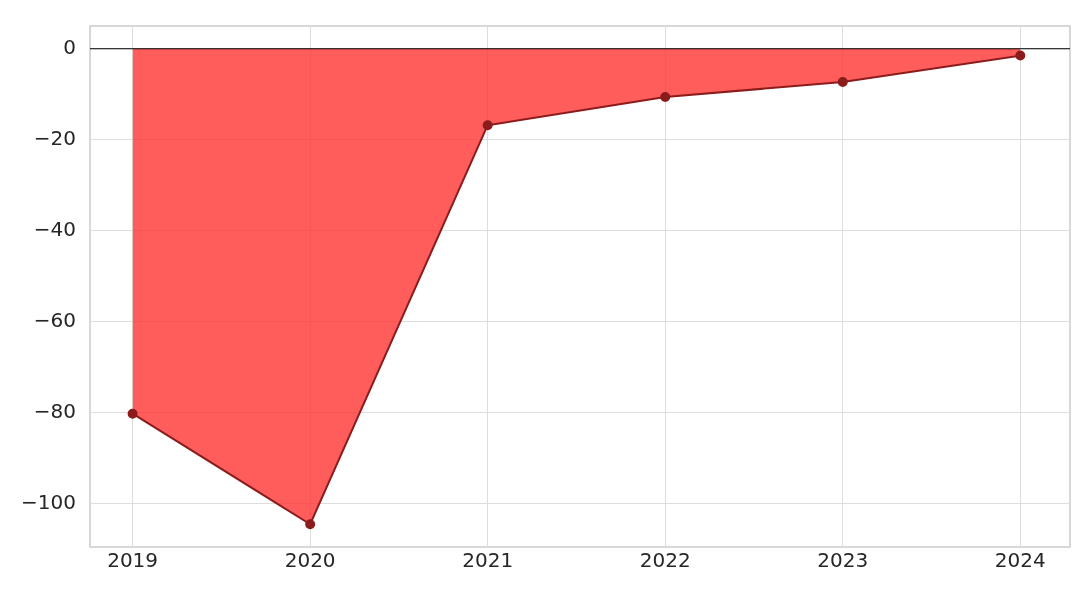  Describe the element at coordinates (843, 560) in the screenshot. I see `x-tick-label: 2023` at that location.